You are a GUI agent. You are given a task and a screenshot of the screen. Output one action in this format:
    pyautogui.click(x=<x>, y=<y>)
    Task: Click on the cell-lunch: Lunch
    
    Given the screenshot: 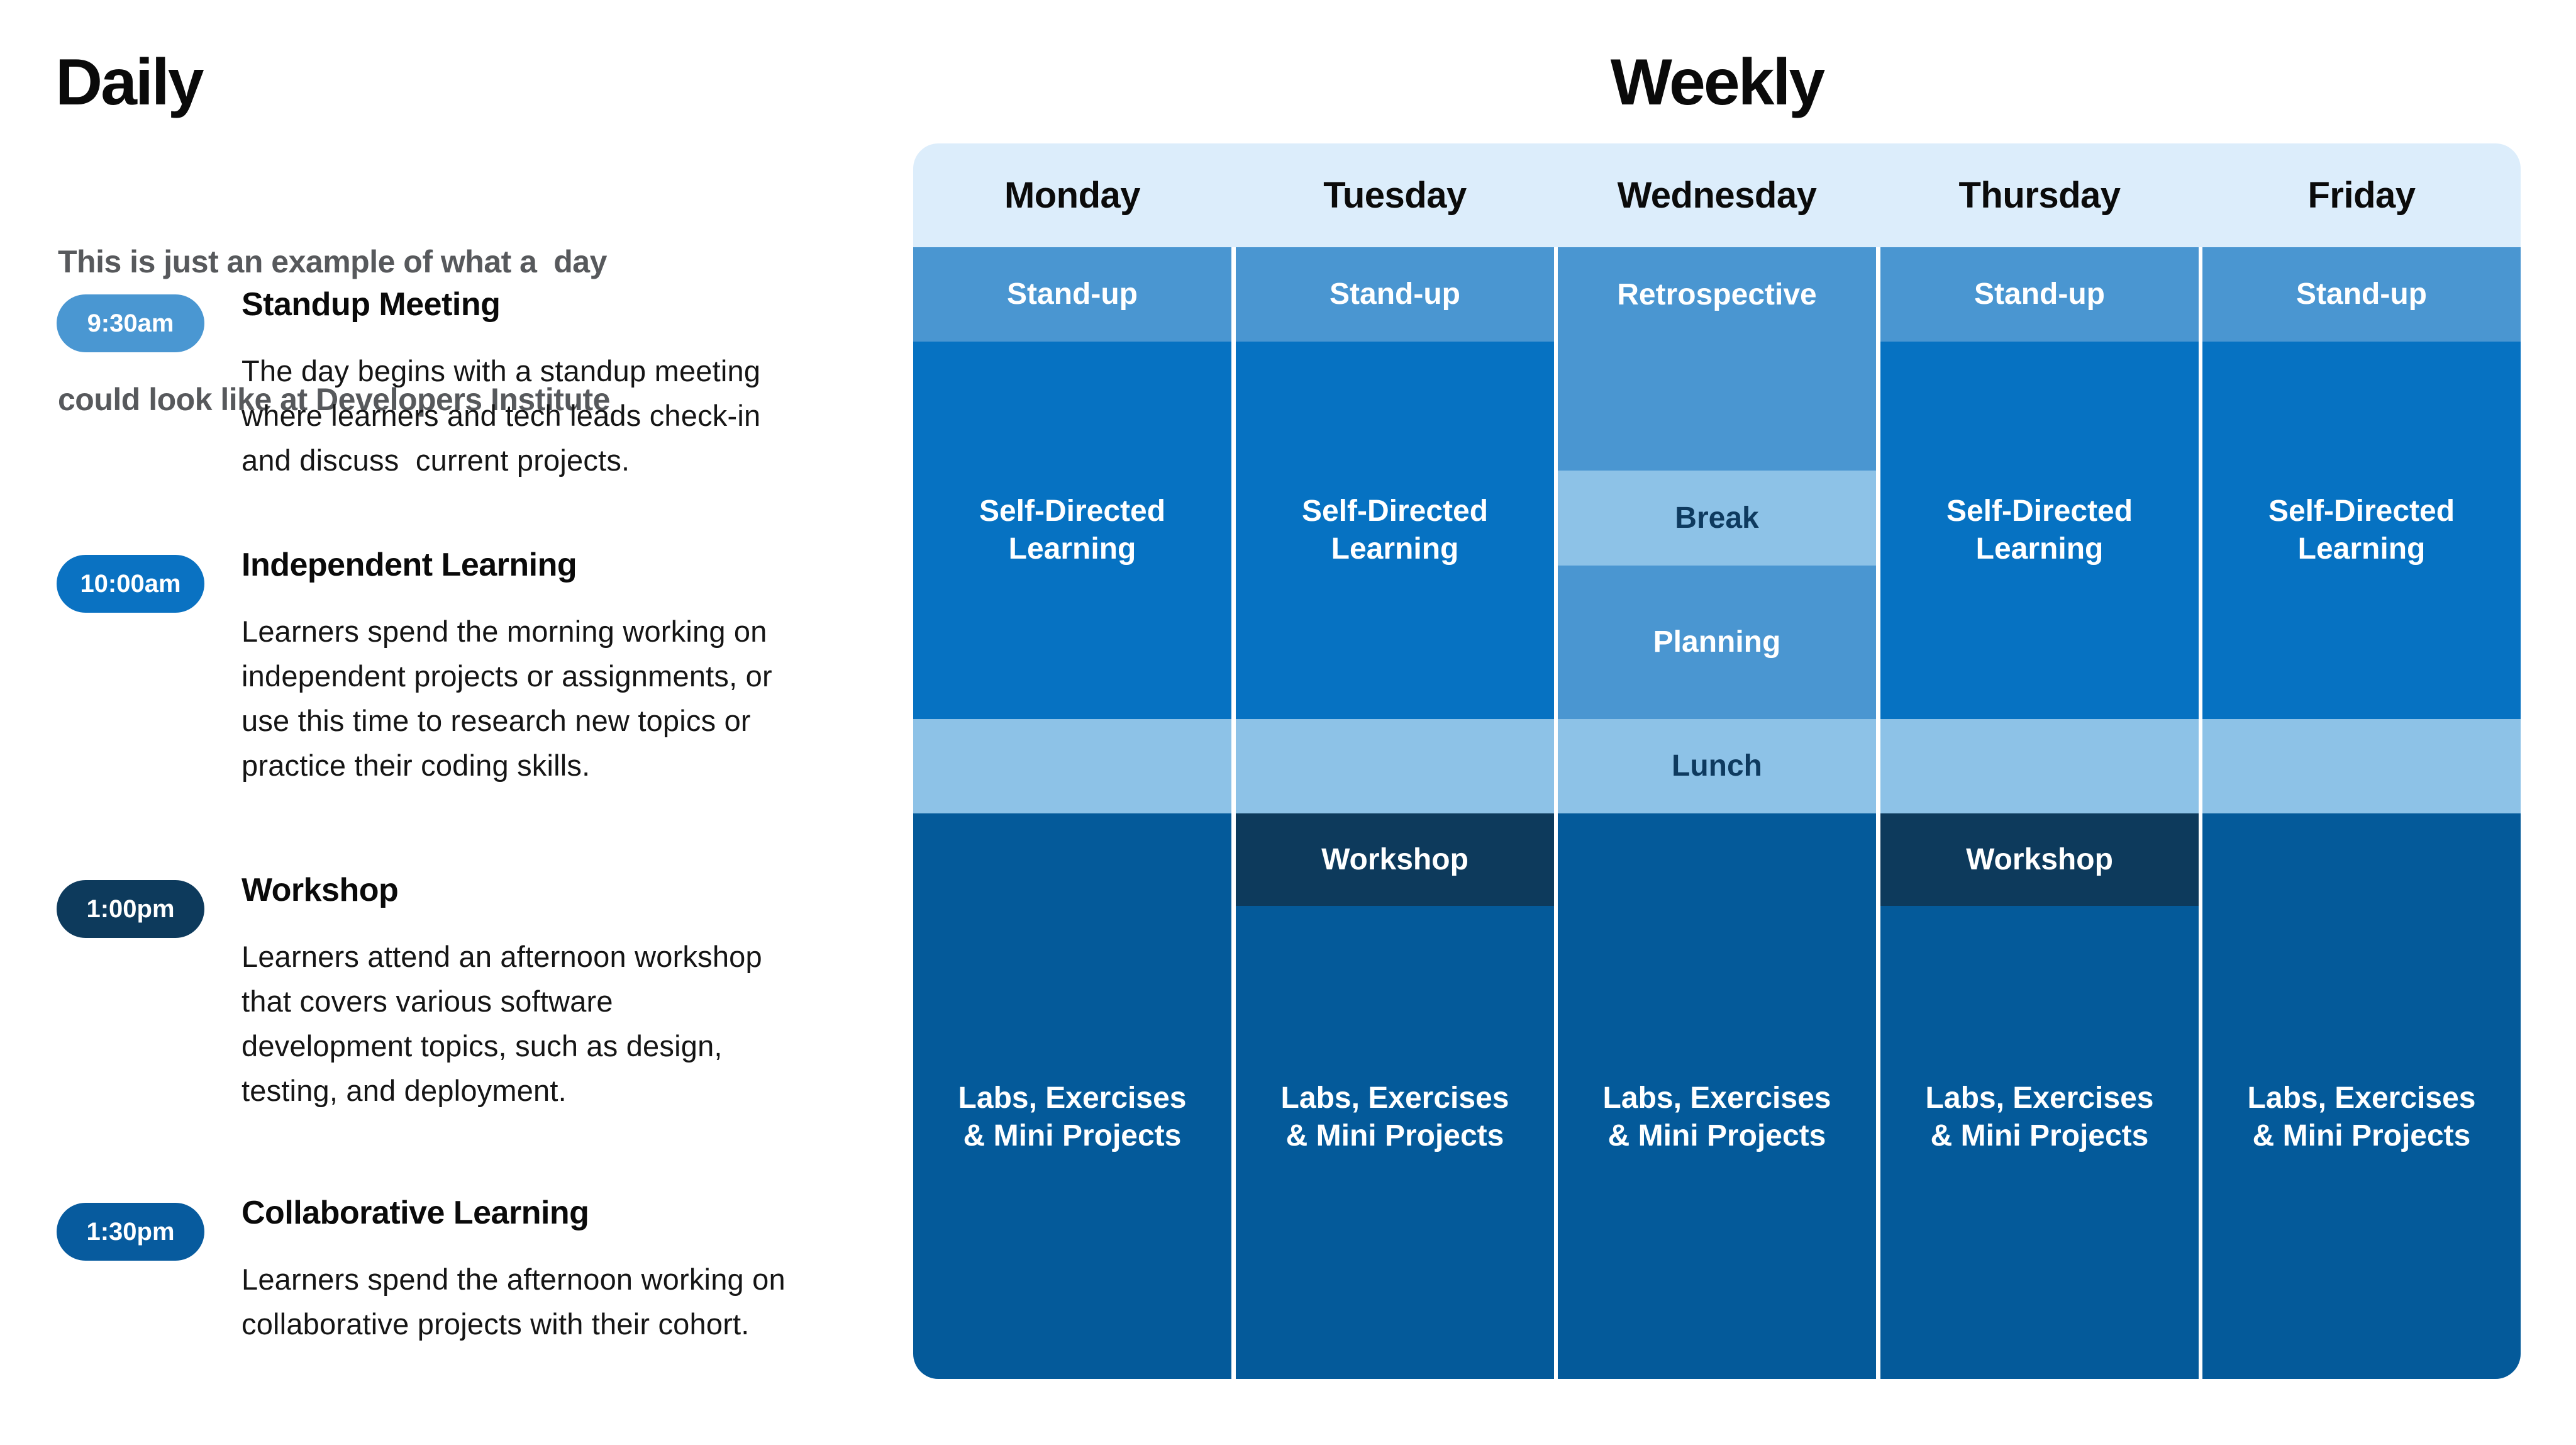 What is the action you would take?
    pyautogui.click(x=1717, y=766)
    